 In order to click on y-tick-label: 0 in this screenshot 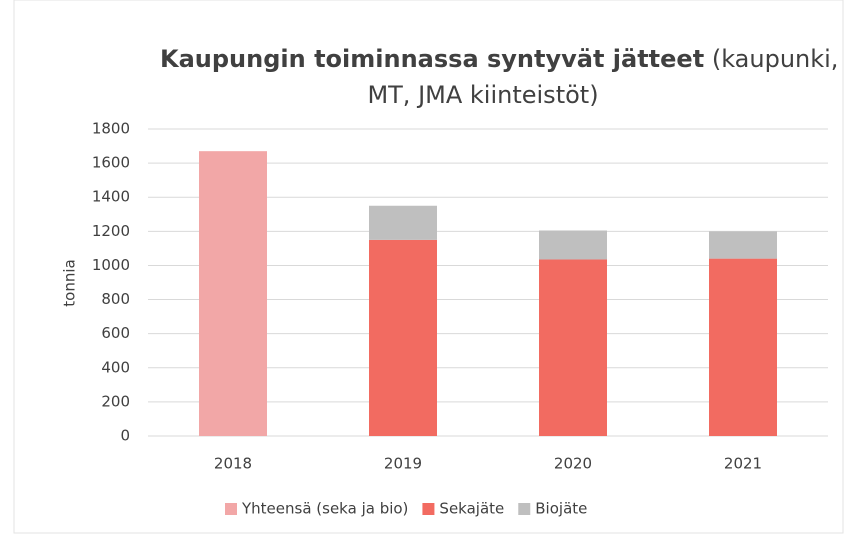, I will do `click(125, 436)`.